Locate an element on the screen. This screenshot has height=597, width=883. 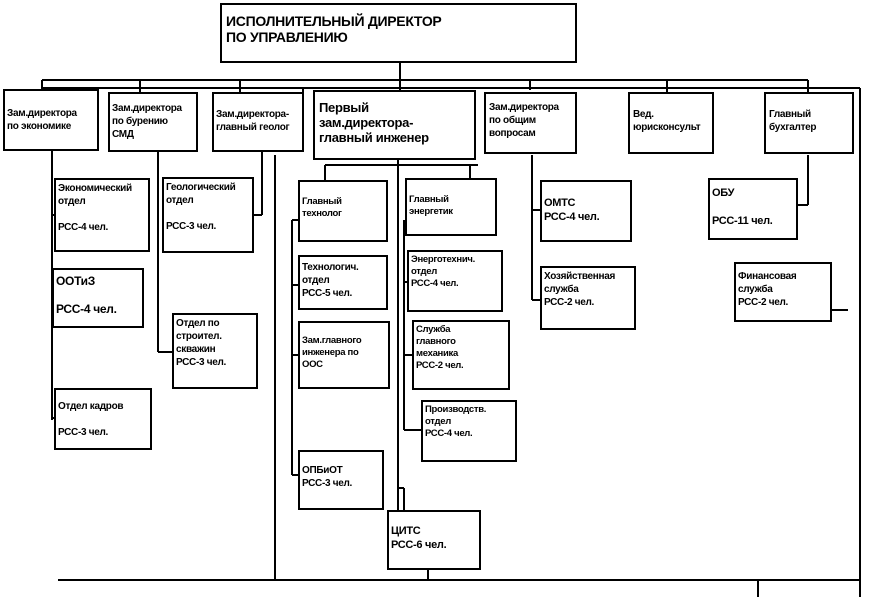
chief-power-engineer-label: Главный энергетик is located at coordinates (431, 205).